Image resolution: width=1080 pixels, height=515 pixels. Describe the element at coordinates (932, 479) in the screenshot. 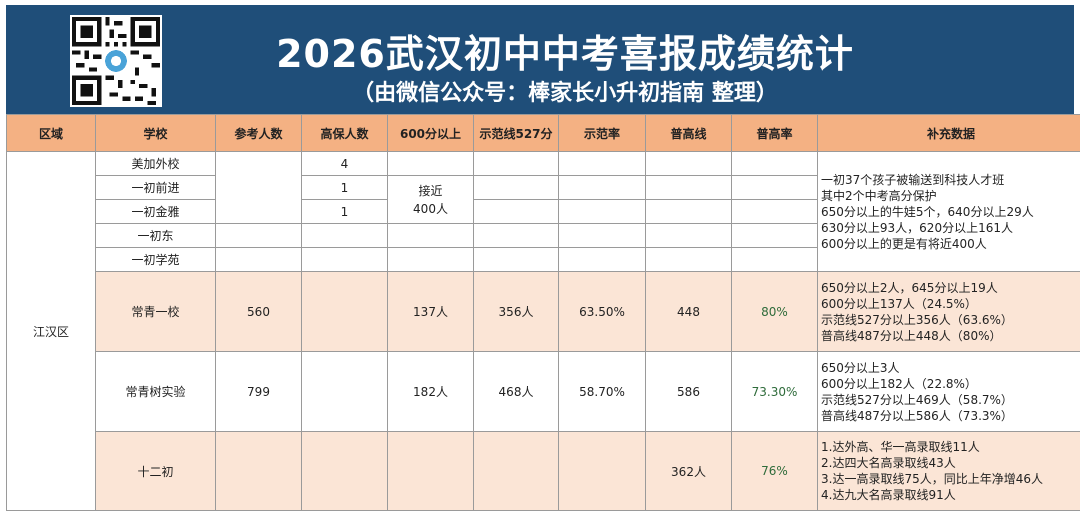

I see `supplement-line: 3.达一高录取线75人，同比上年净增46人` at that location.